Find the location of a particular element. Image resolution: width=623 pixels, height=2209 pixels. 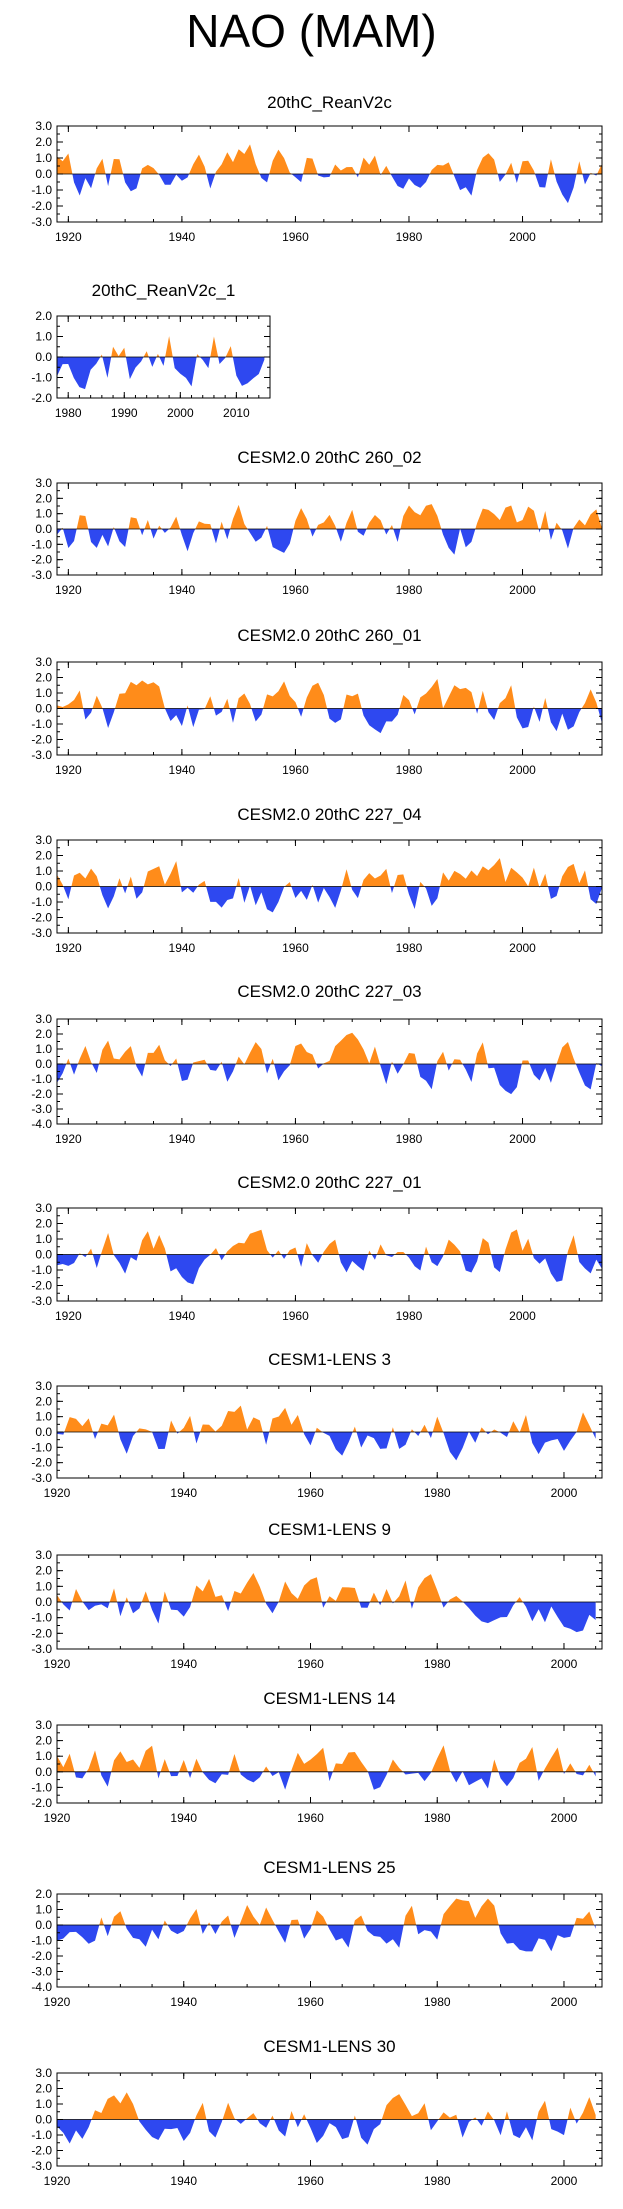

panel-title: CESM2.0 20thC 227_04 is located at coordinates (329, 814).